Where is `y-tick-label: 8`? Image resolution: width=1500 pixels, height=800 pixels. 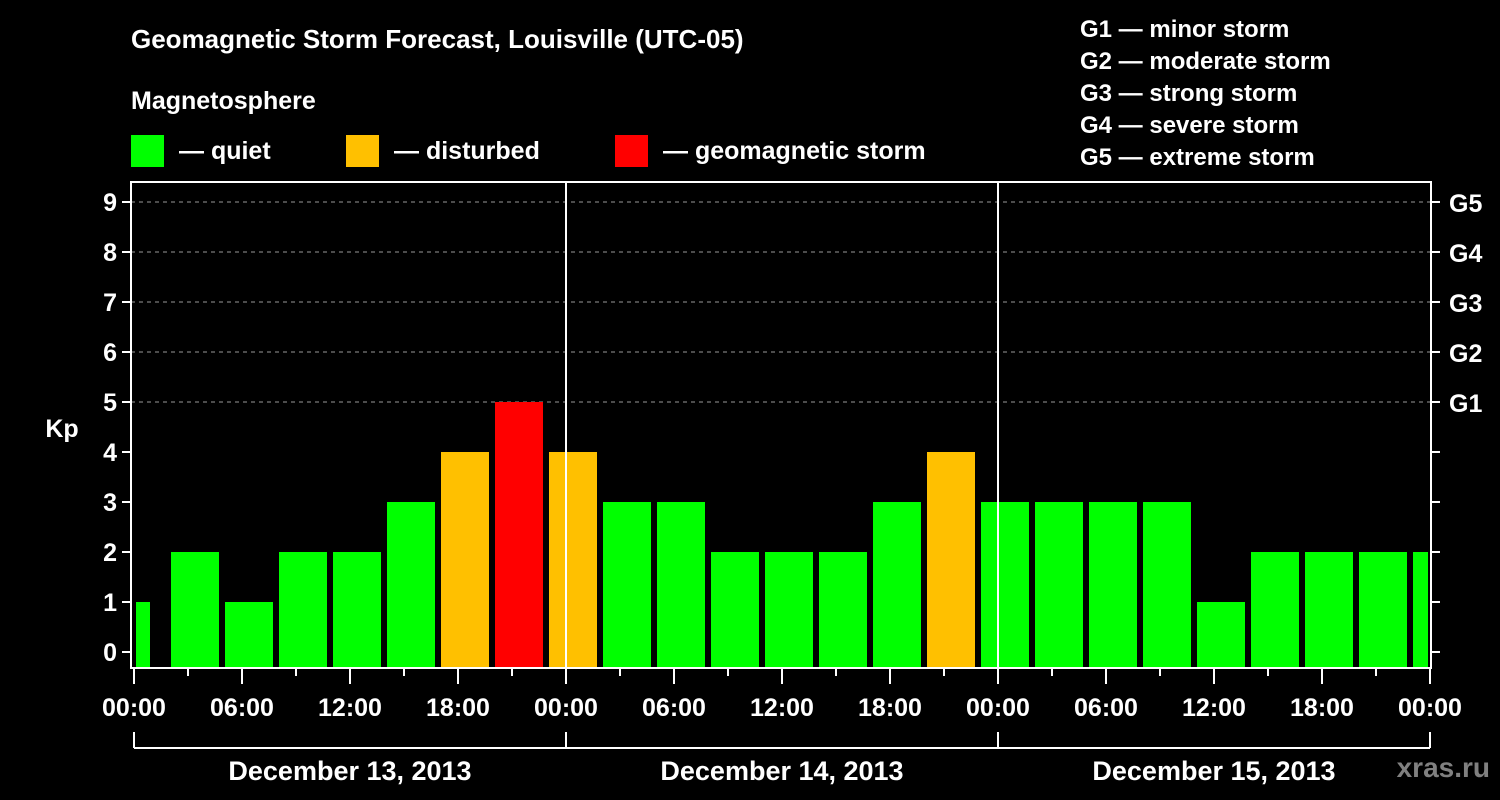 y-tick-label: 8 is located at coordinates (110, 253).